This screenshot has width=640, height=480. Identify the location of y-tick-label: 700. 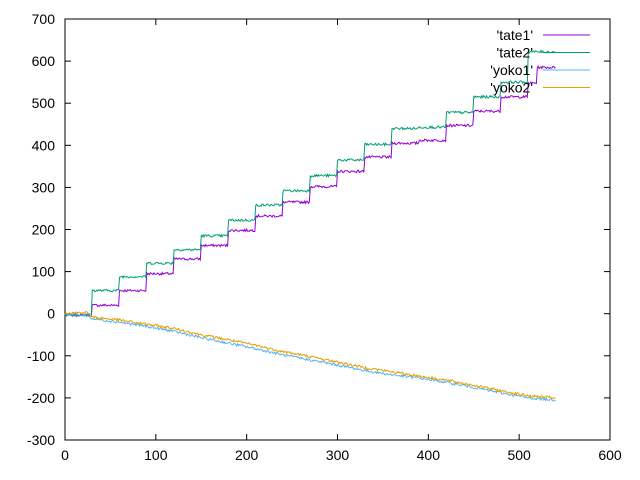
(44, 19).